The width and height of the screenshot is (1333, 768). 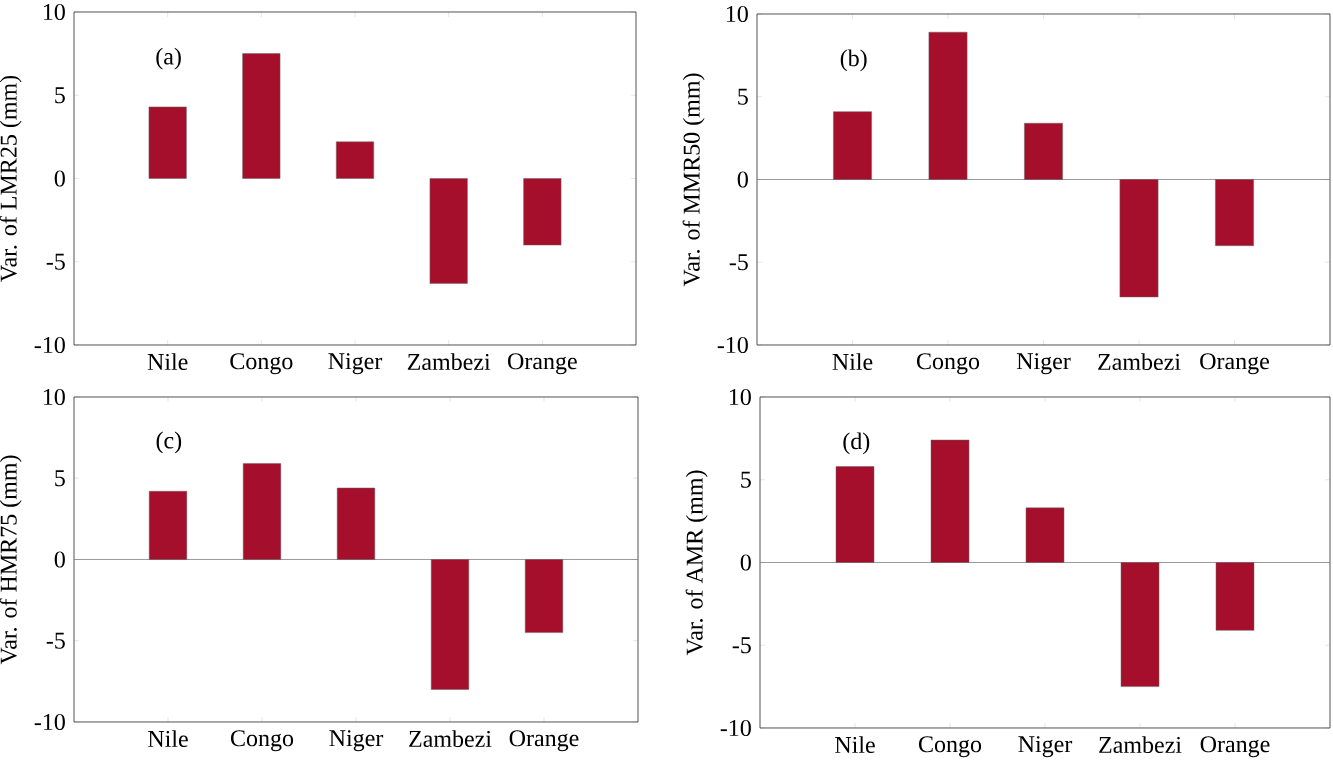 What do you see at coordinates (693, 180) in the screenshot?
I see `y-axis-title: Var. of MMR50 (mm)` at bounding box center [693, 180].